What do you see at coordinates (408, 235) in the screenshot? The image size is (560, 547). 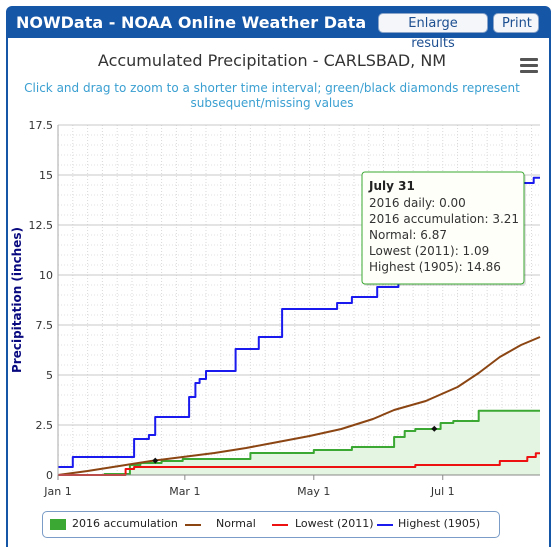 I see `tooltip-line: Normal: 6.87` at bounding box center [408, 235].